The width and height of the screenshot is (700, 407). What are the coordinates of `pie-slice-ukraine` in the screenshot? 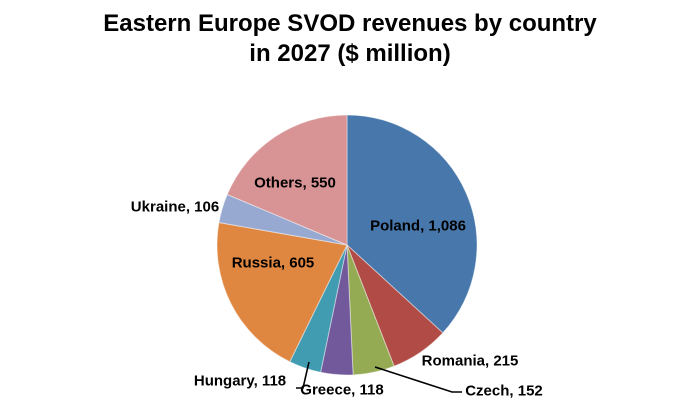 It's located at (283, 219).